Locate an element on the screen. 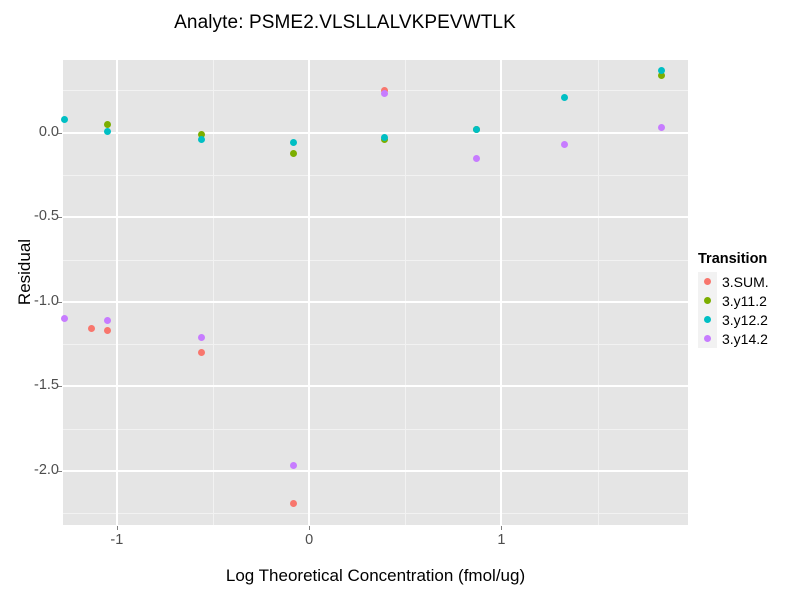 This screenshot has height=600, width=800. legend-item-3-y14-2: 3.y14.2 is located at coordinates (733, 338).